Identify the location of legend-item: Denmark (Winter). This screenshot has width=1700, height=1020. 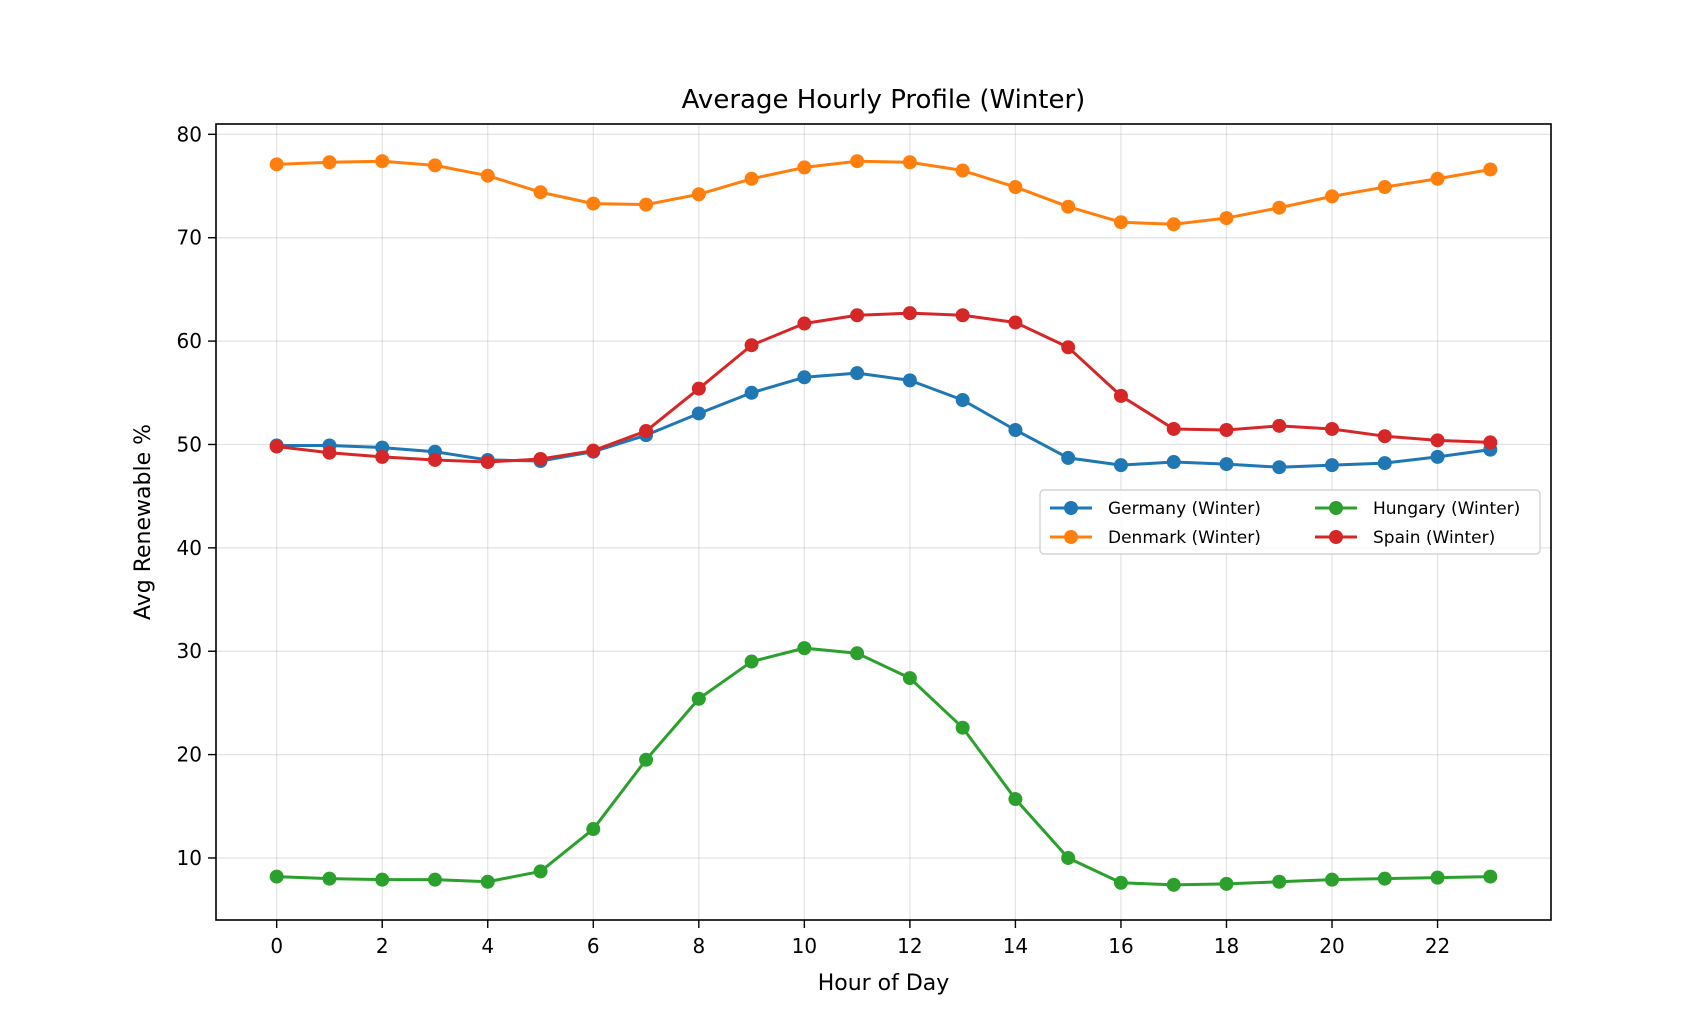
(1155, 538).